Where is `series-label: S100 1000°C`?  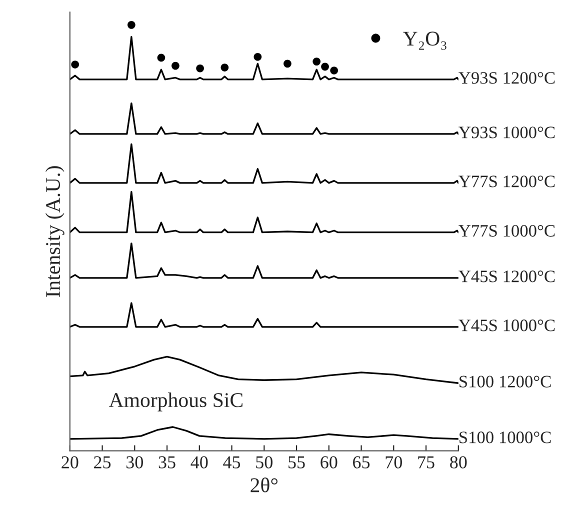 series-label: S100 1000°C is located at coordinates (505, 438).